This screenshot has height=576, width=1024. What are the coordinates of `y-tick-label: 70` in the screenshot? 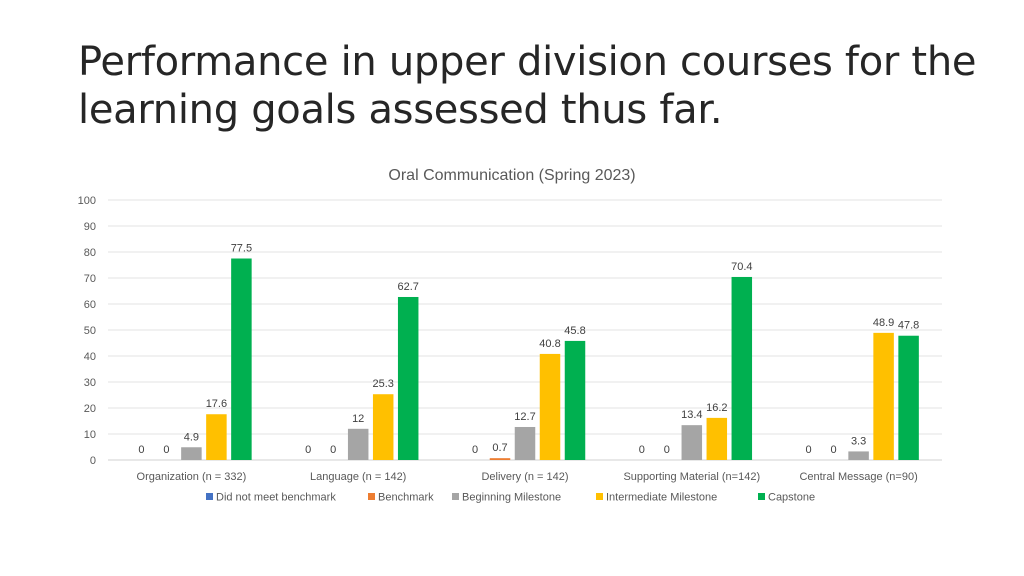 It's located at (90, 279).